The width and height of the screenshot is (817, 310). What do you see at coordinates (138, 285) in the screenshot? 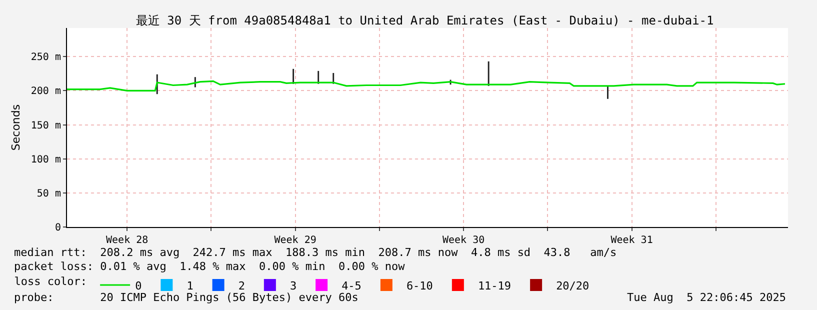
I see `legend-label: 0` at bounding box center [138, 285].